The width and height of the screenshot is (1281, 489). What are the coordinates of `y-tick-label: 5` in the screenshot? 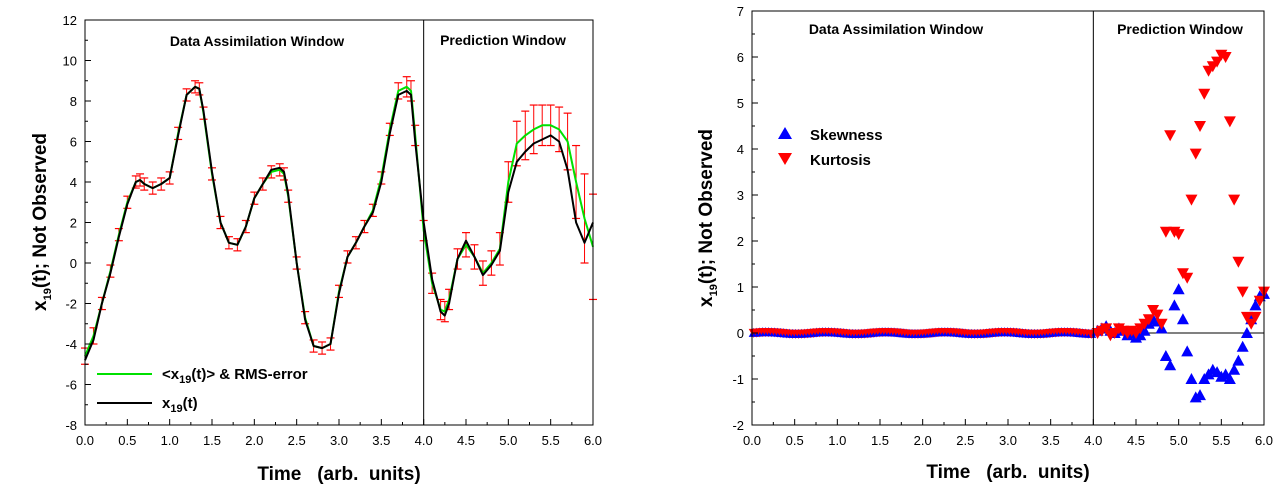 It's located at (740, 103).